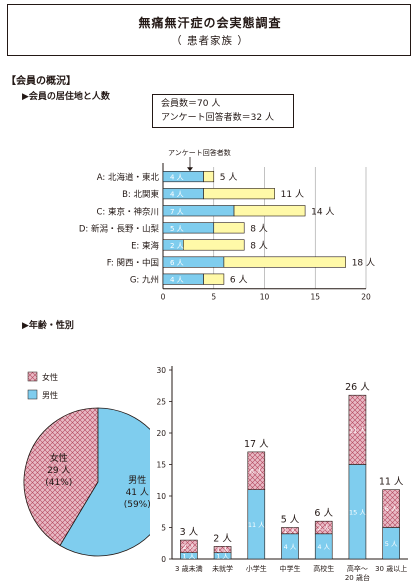 Image resolution: width=420 pixels, height=582 pixels. What do you see at coordinates (357, 577) in the screenshot?
I see `category-label: 20 歳台` at bounding box center [357, 577].